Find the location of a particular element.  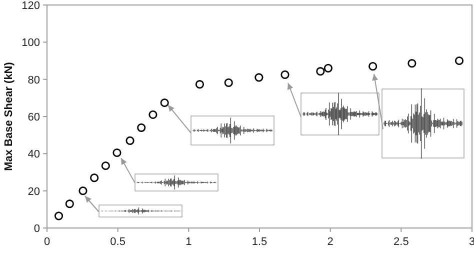

x-tick-label: 0.5 is located at coordinates (118, 242).